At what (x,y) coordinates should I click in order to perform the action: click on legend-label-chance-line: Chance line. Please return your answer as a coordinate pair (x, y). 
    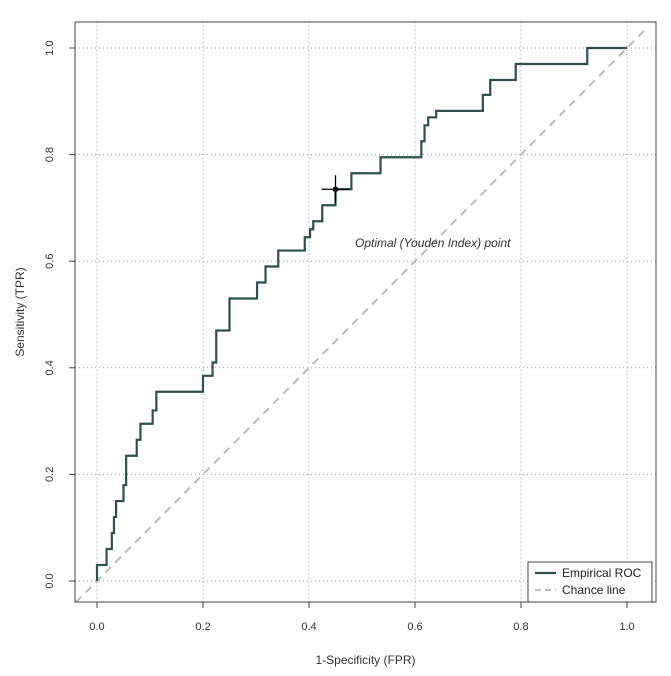
    Looking at the image, I should click on (594, 590).